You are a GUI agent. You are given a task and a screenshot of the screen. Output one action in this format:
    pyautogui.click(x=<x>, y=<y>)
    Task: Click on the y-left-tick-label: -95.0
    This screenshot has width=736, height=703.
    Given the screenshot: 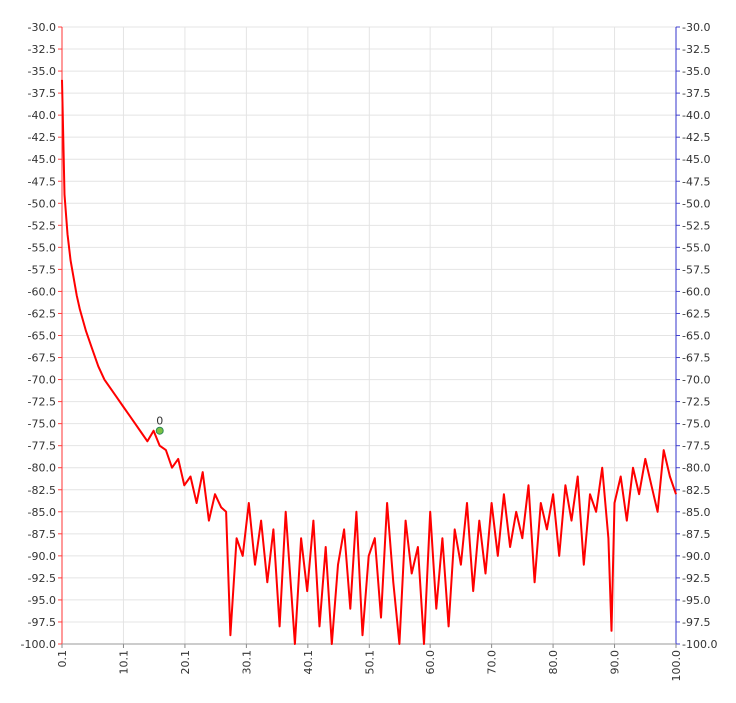 What is the action you would take?
    pyautogui.click(x=42, y=600)
    